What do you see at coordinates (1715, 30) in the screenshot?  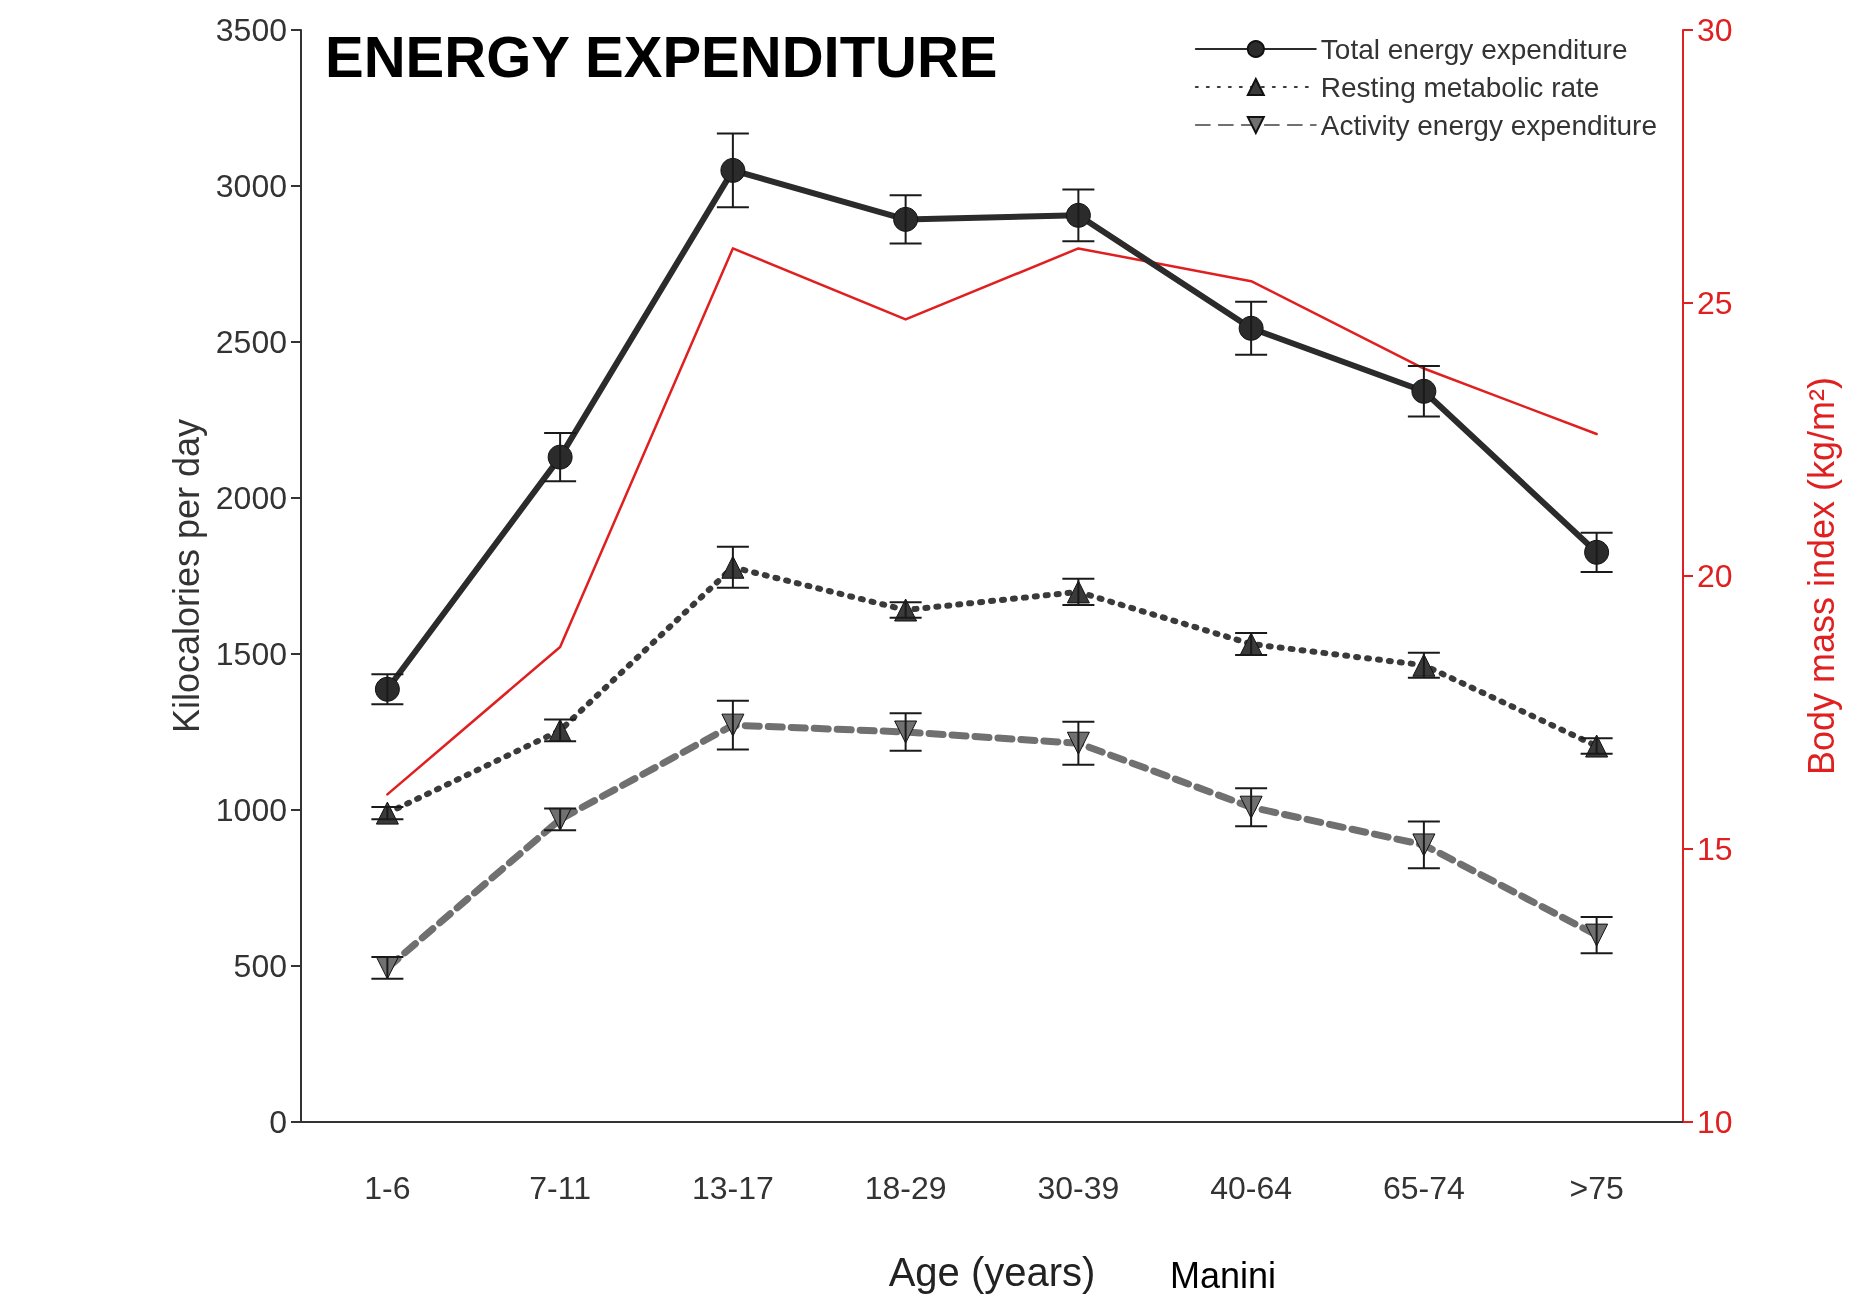 I see `y2-tick-label: 30` at bounding box center [1715, 30].